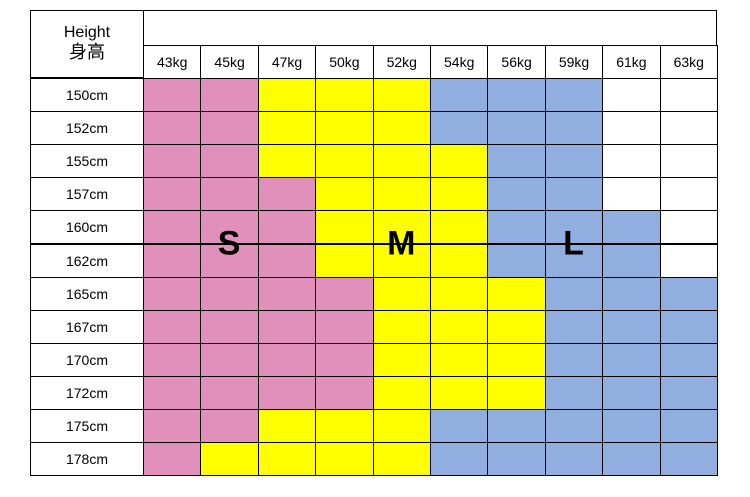  What do you see at coordinates (87, 161) in the screenshot?
I see `height-label-155cm: 155cm` at bounding box center [87, 161].